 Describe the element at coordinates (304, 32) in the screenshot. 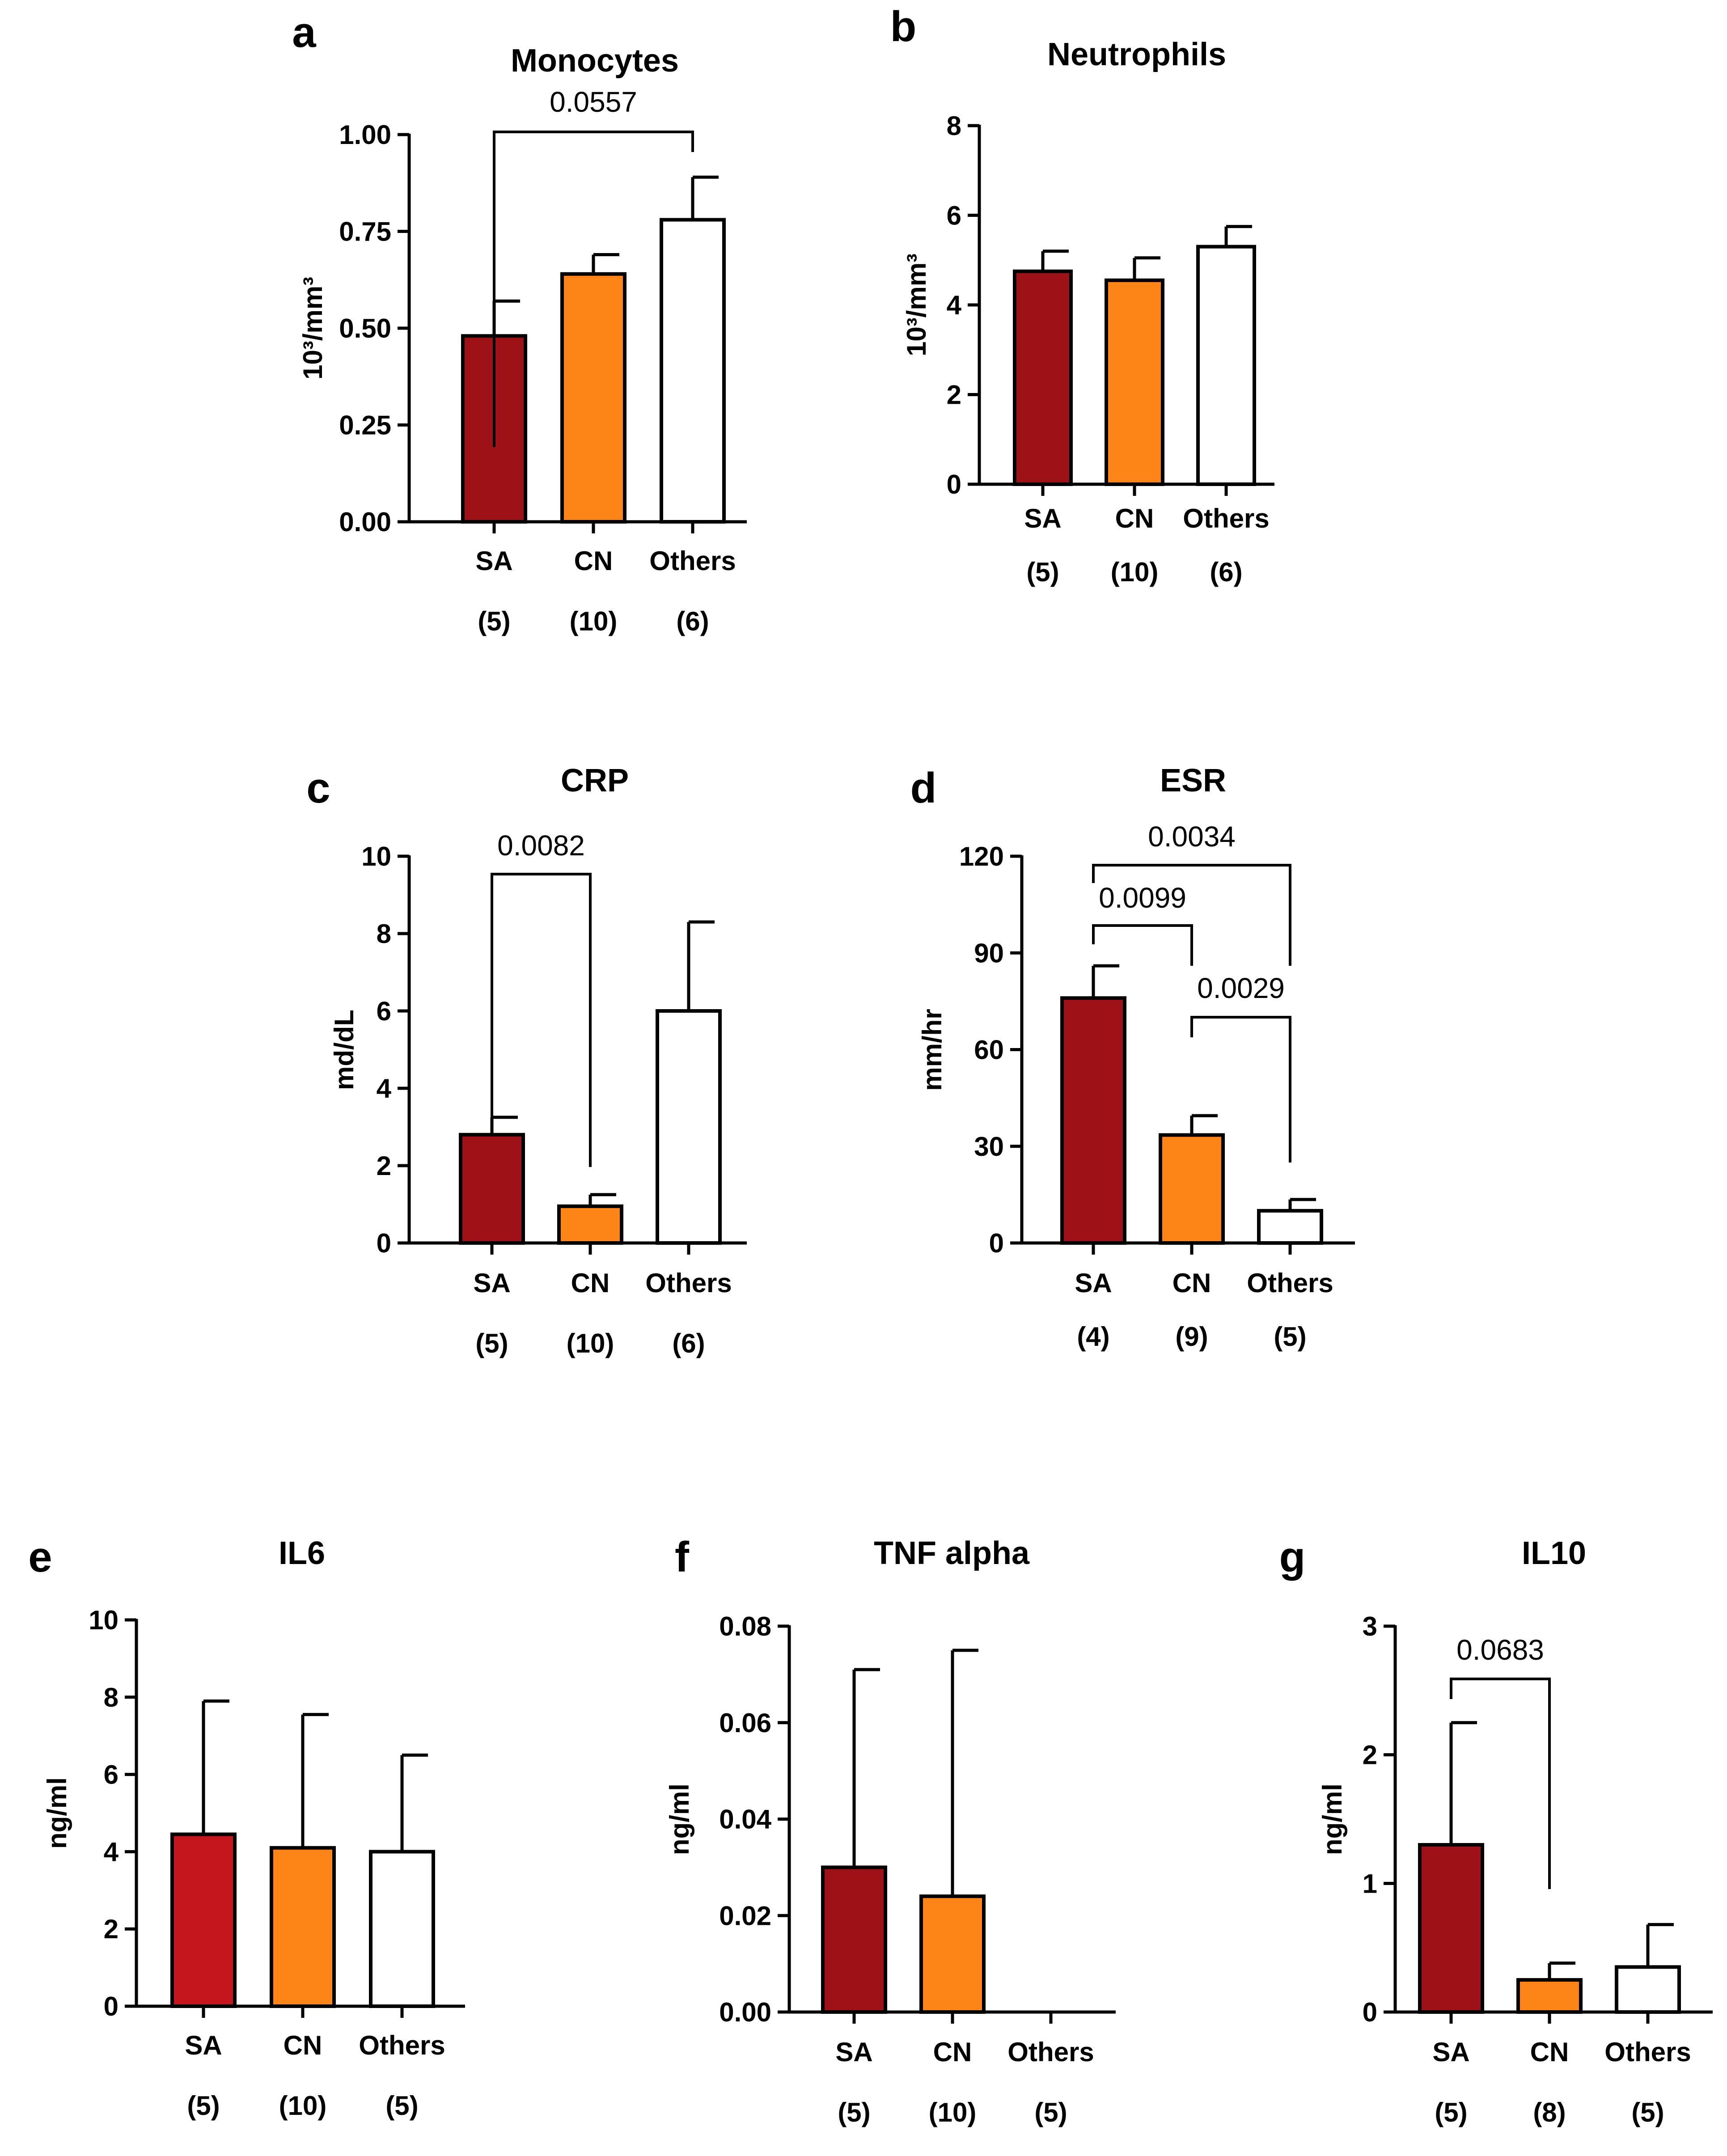

I see `panel-letter: a` at that location.